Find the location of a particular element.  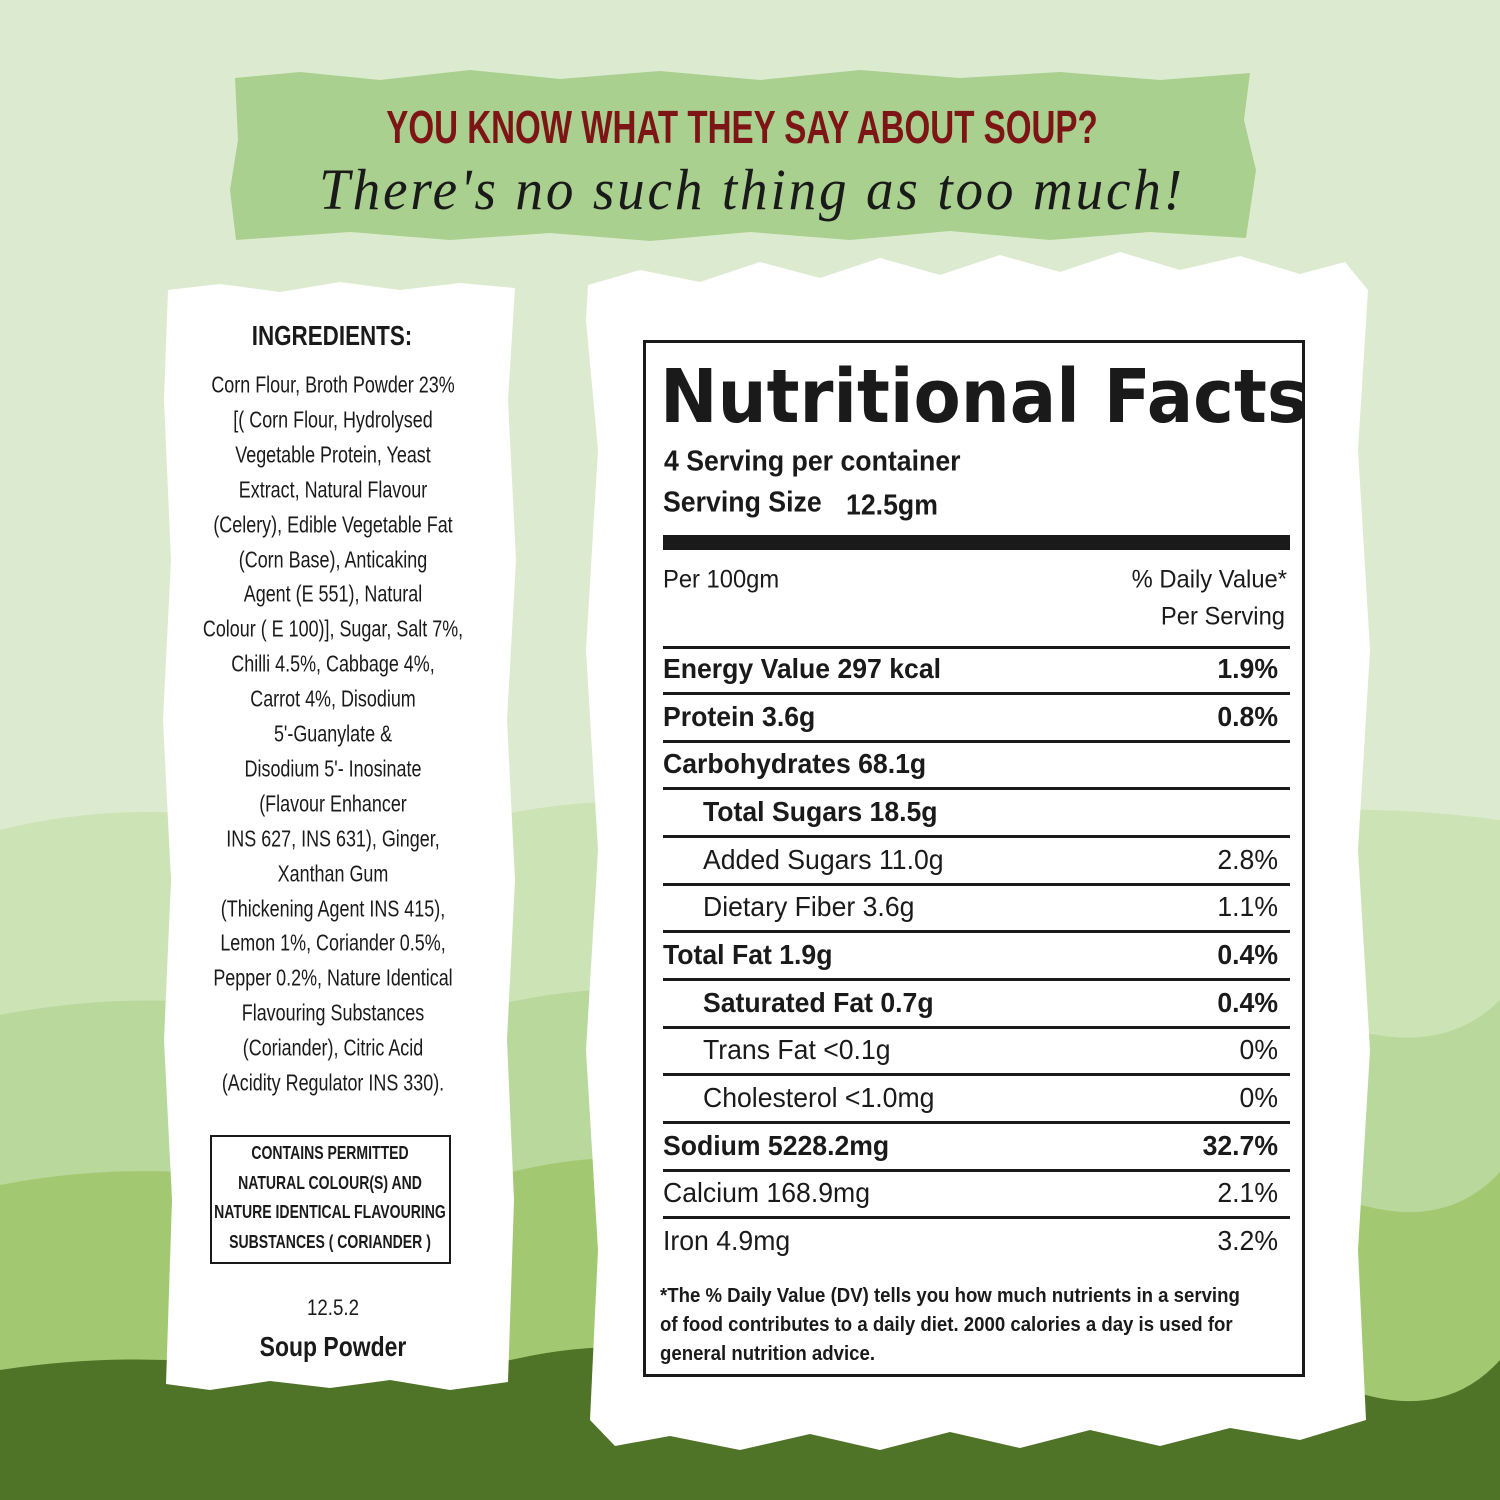

product-name: Soup Powder is located at coordinates (333, 1346).